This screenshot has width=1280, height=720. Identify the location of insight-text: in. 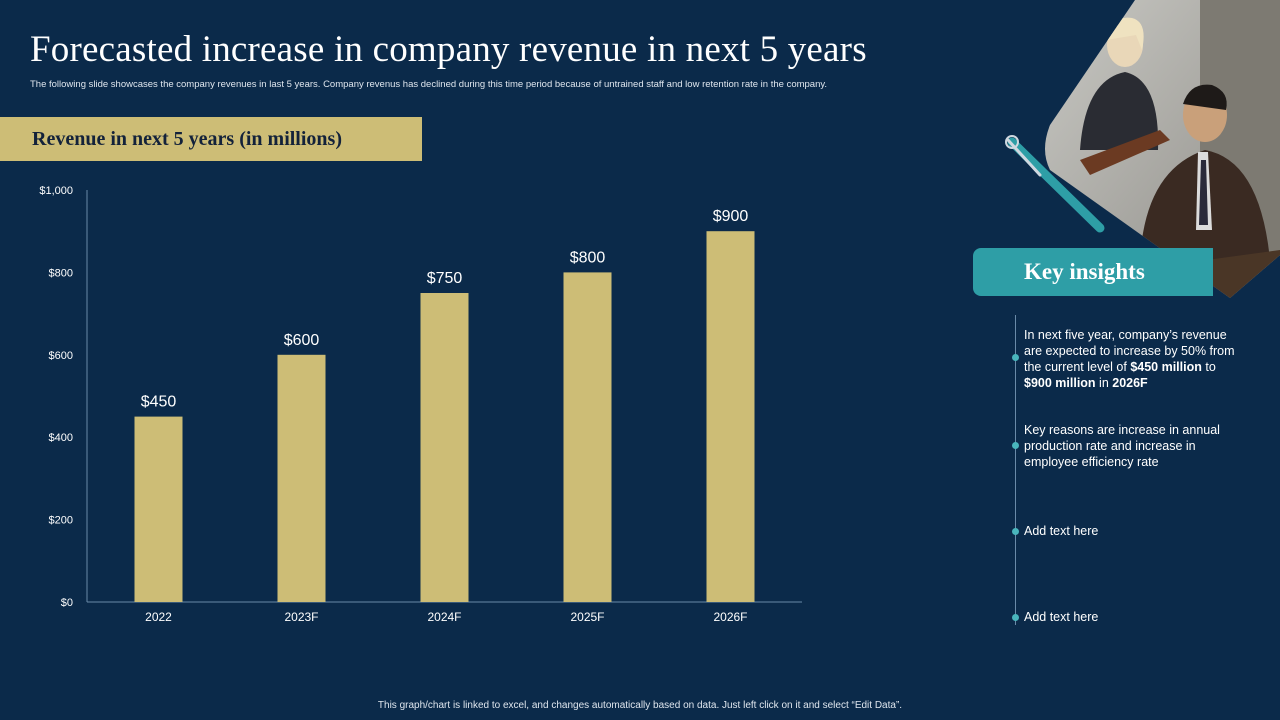
(1104, 383).